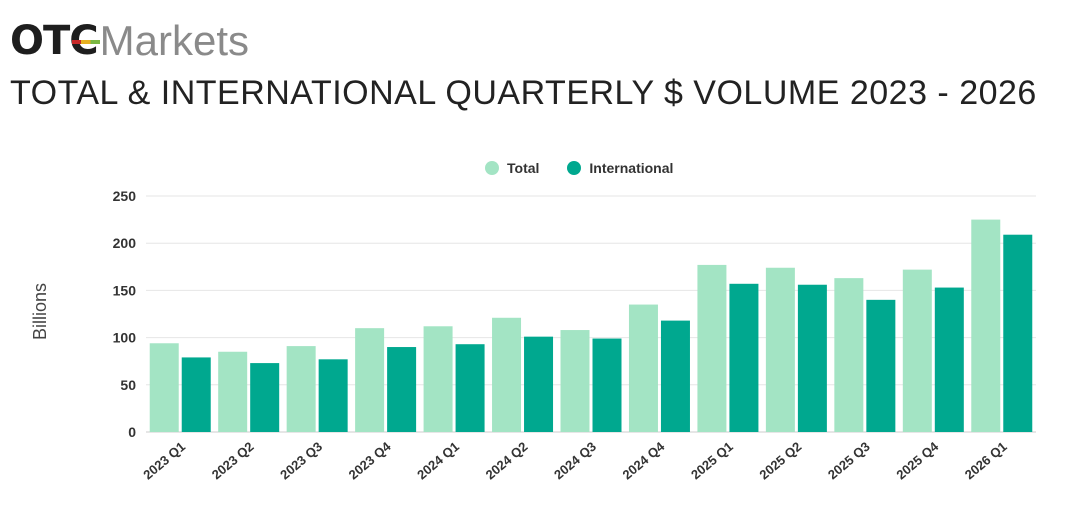 This screenshot has width=1080, height=521. I want to click on legend-swatch-international, so click(574, 168).